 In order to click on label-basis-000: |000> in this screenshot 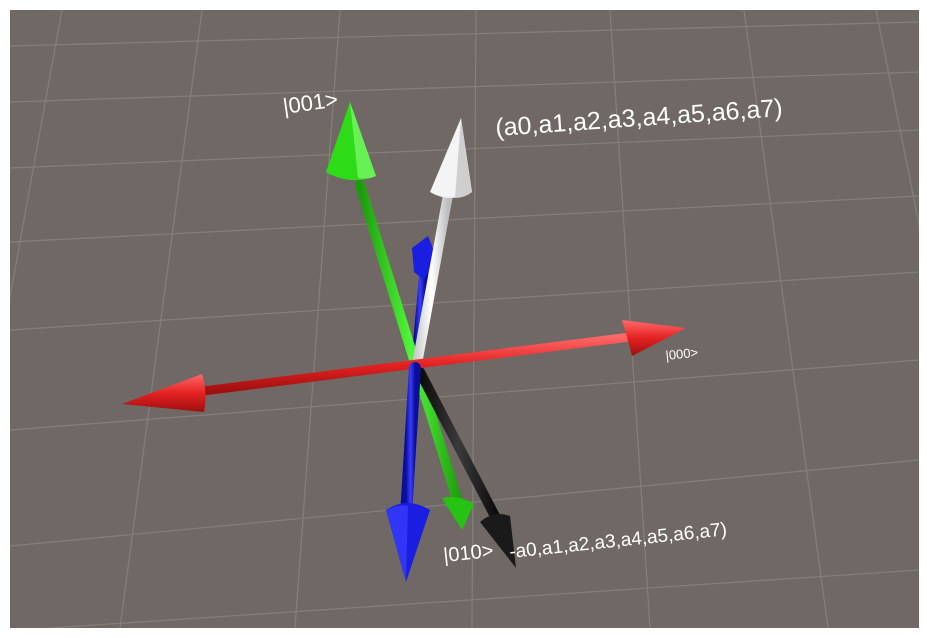, I will do `click(682, 354)`.